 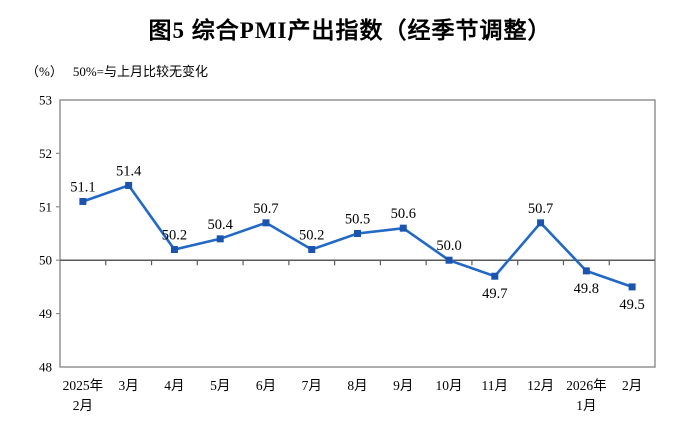 I want to click on y-axis-tick-label: 51, so click(x=45, y=206).